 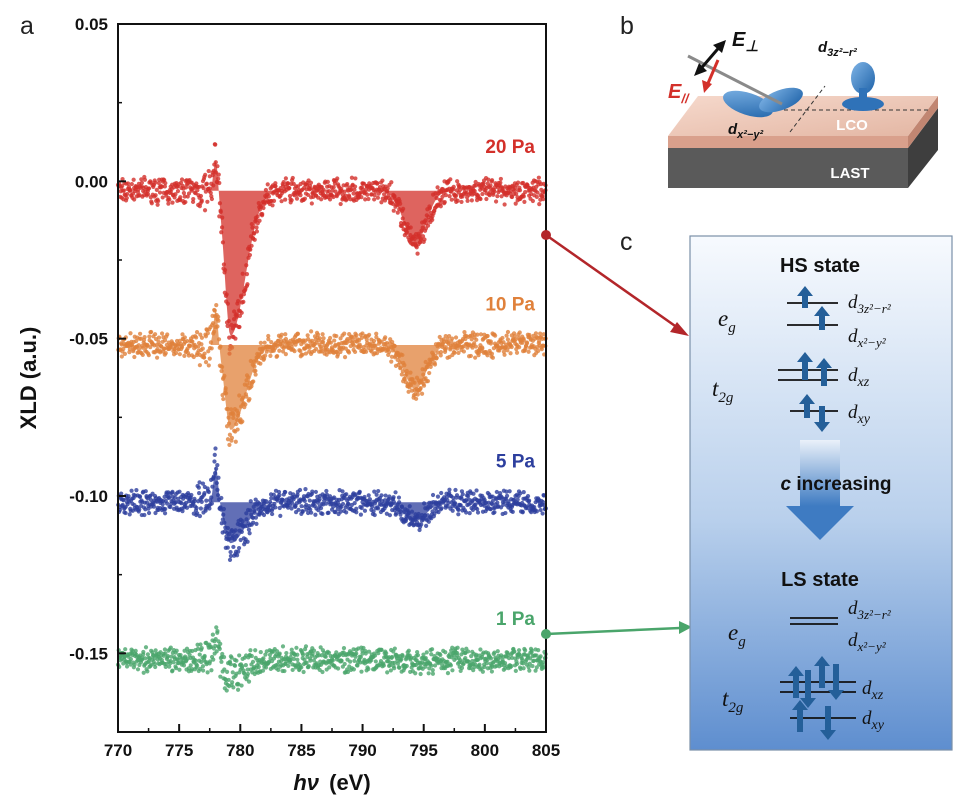 What do you see at coordinates (820, 523) in the screenshot?
I see `increase-arrow-head` at bounding box center [820, 523].